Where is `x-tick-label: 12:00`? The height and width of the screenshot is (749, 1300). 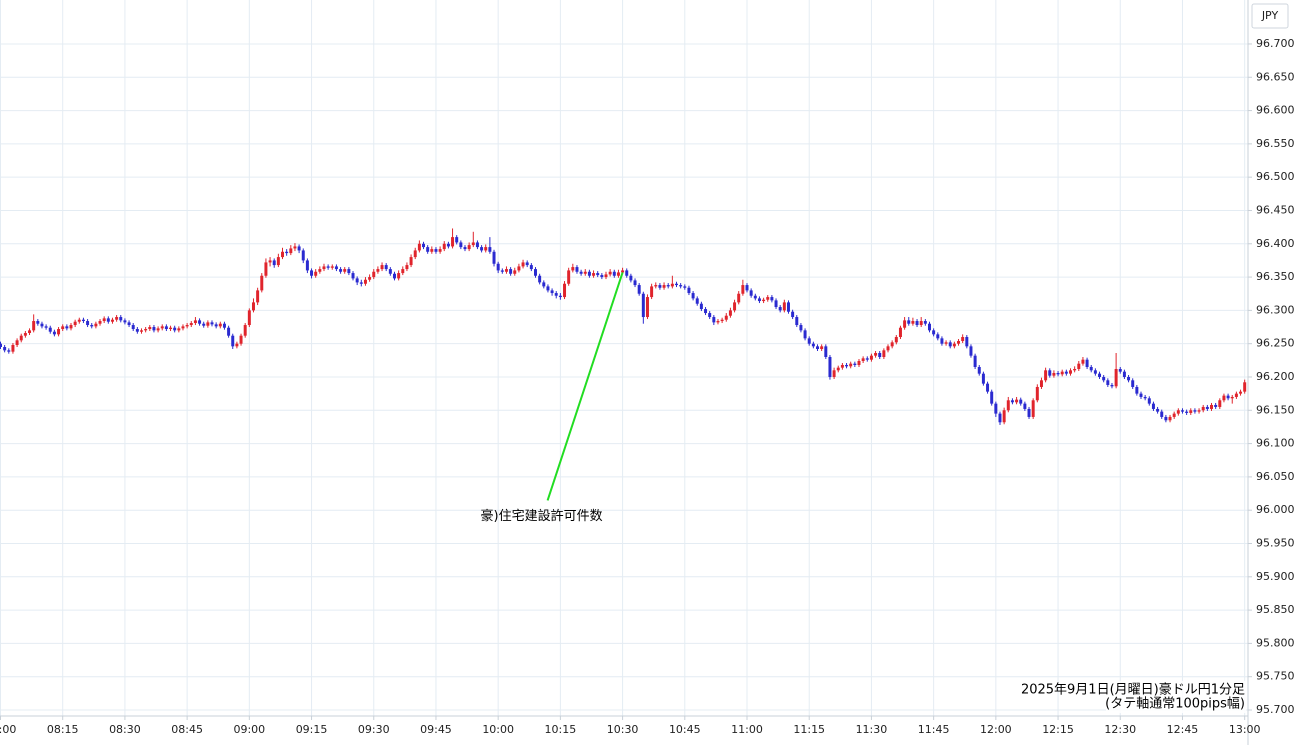 x-tick-label: 12:00 is located at coordinates (996, 729).